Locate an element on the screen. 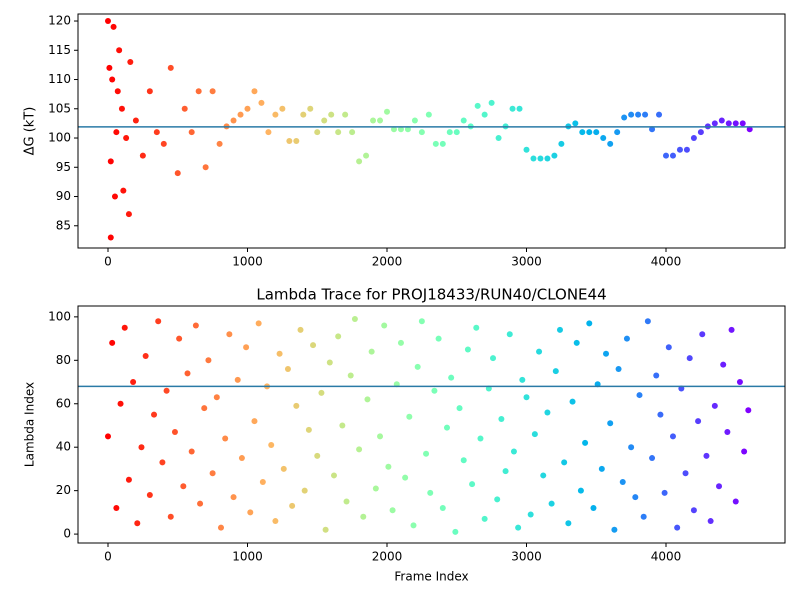 The height and width of the screenshot is (600, 800). x-tick-label: 3000 is located at coordinates (526, 557).